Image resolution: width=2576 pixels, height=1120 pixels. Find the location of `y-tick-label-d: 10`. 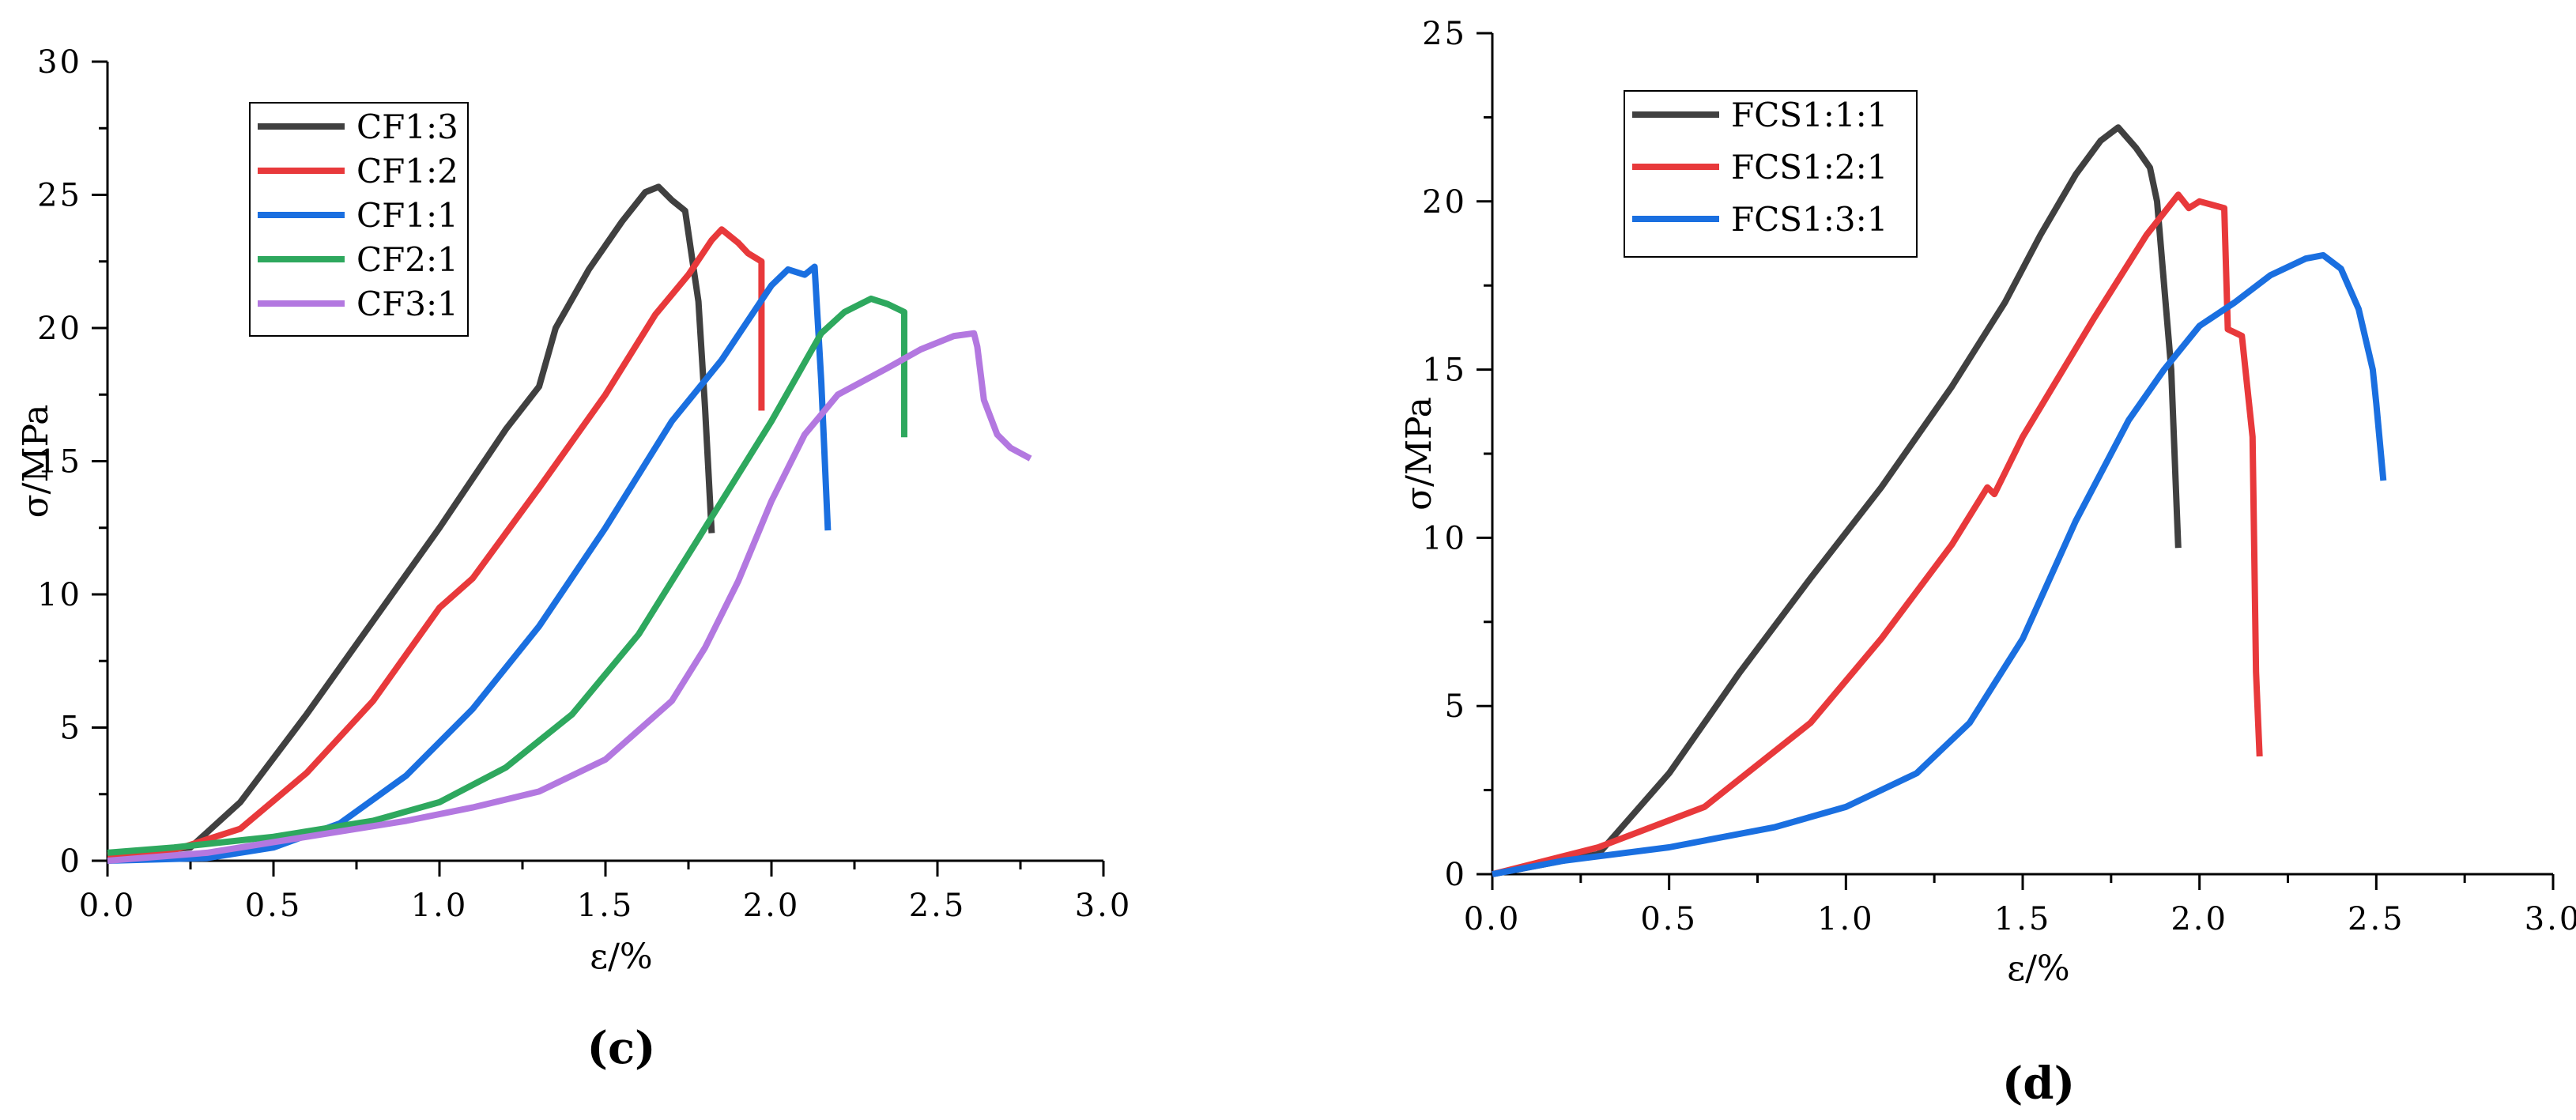

y-tick-label-d: 10 is located at coordinates (1444, 538).